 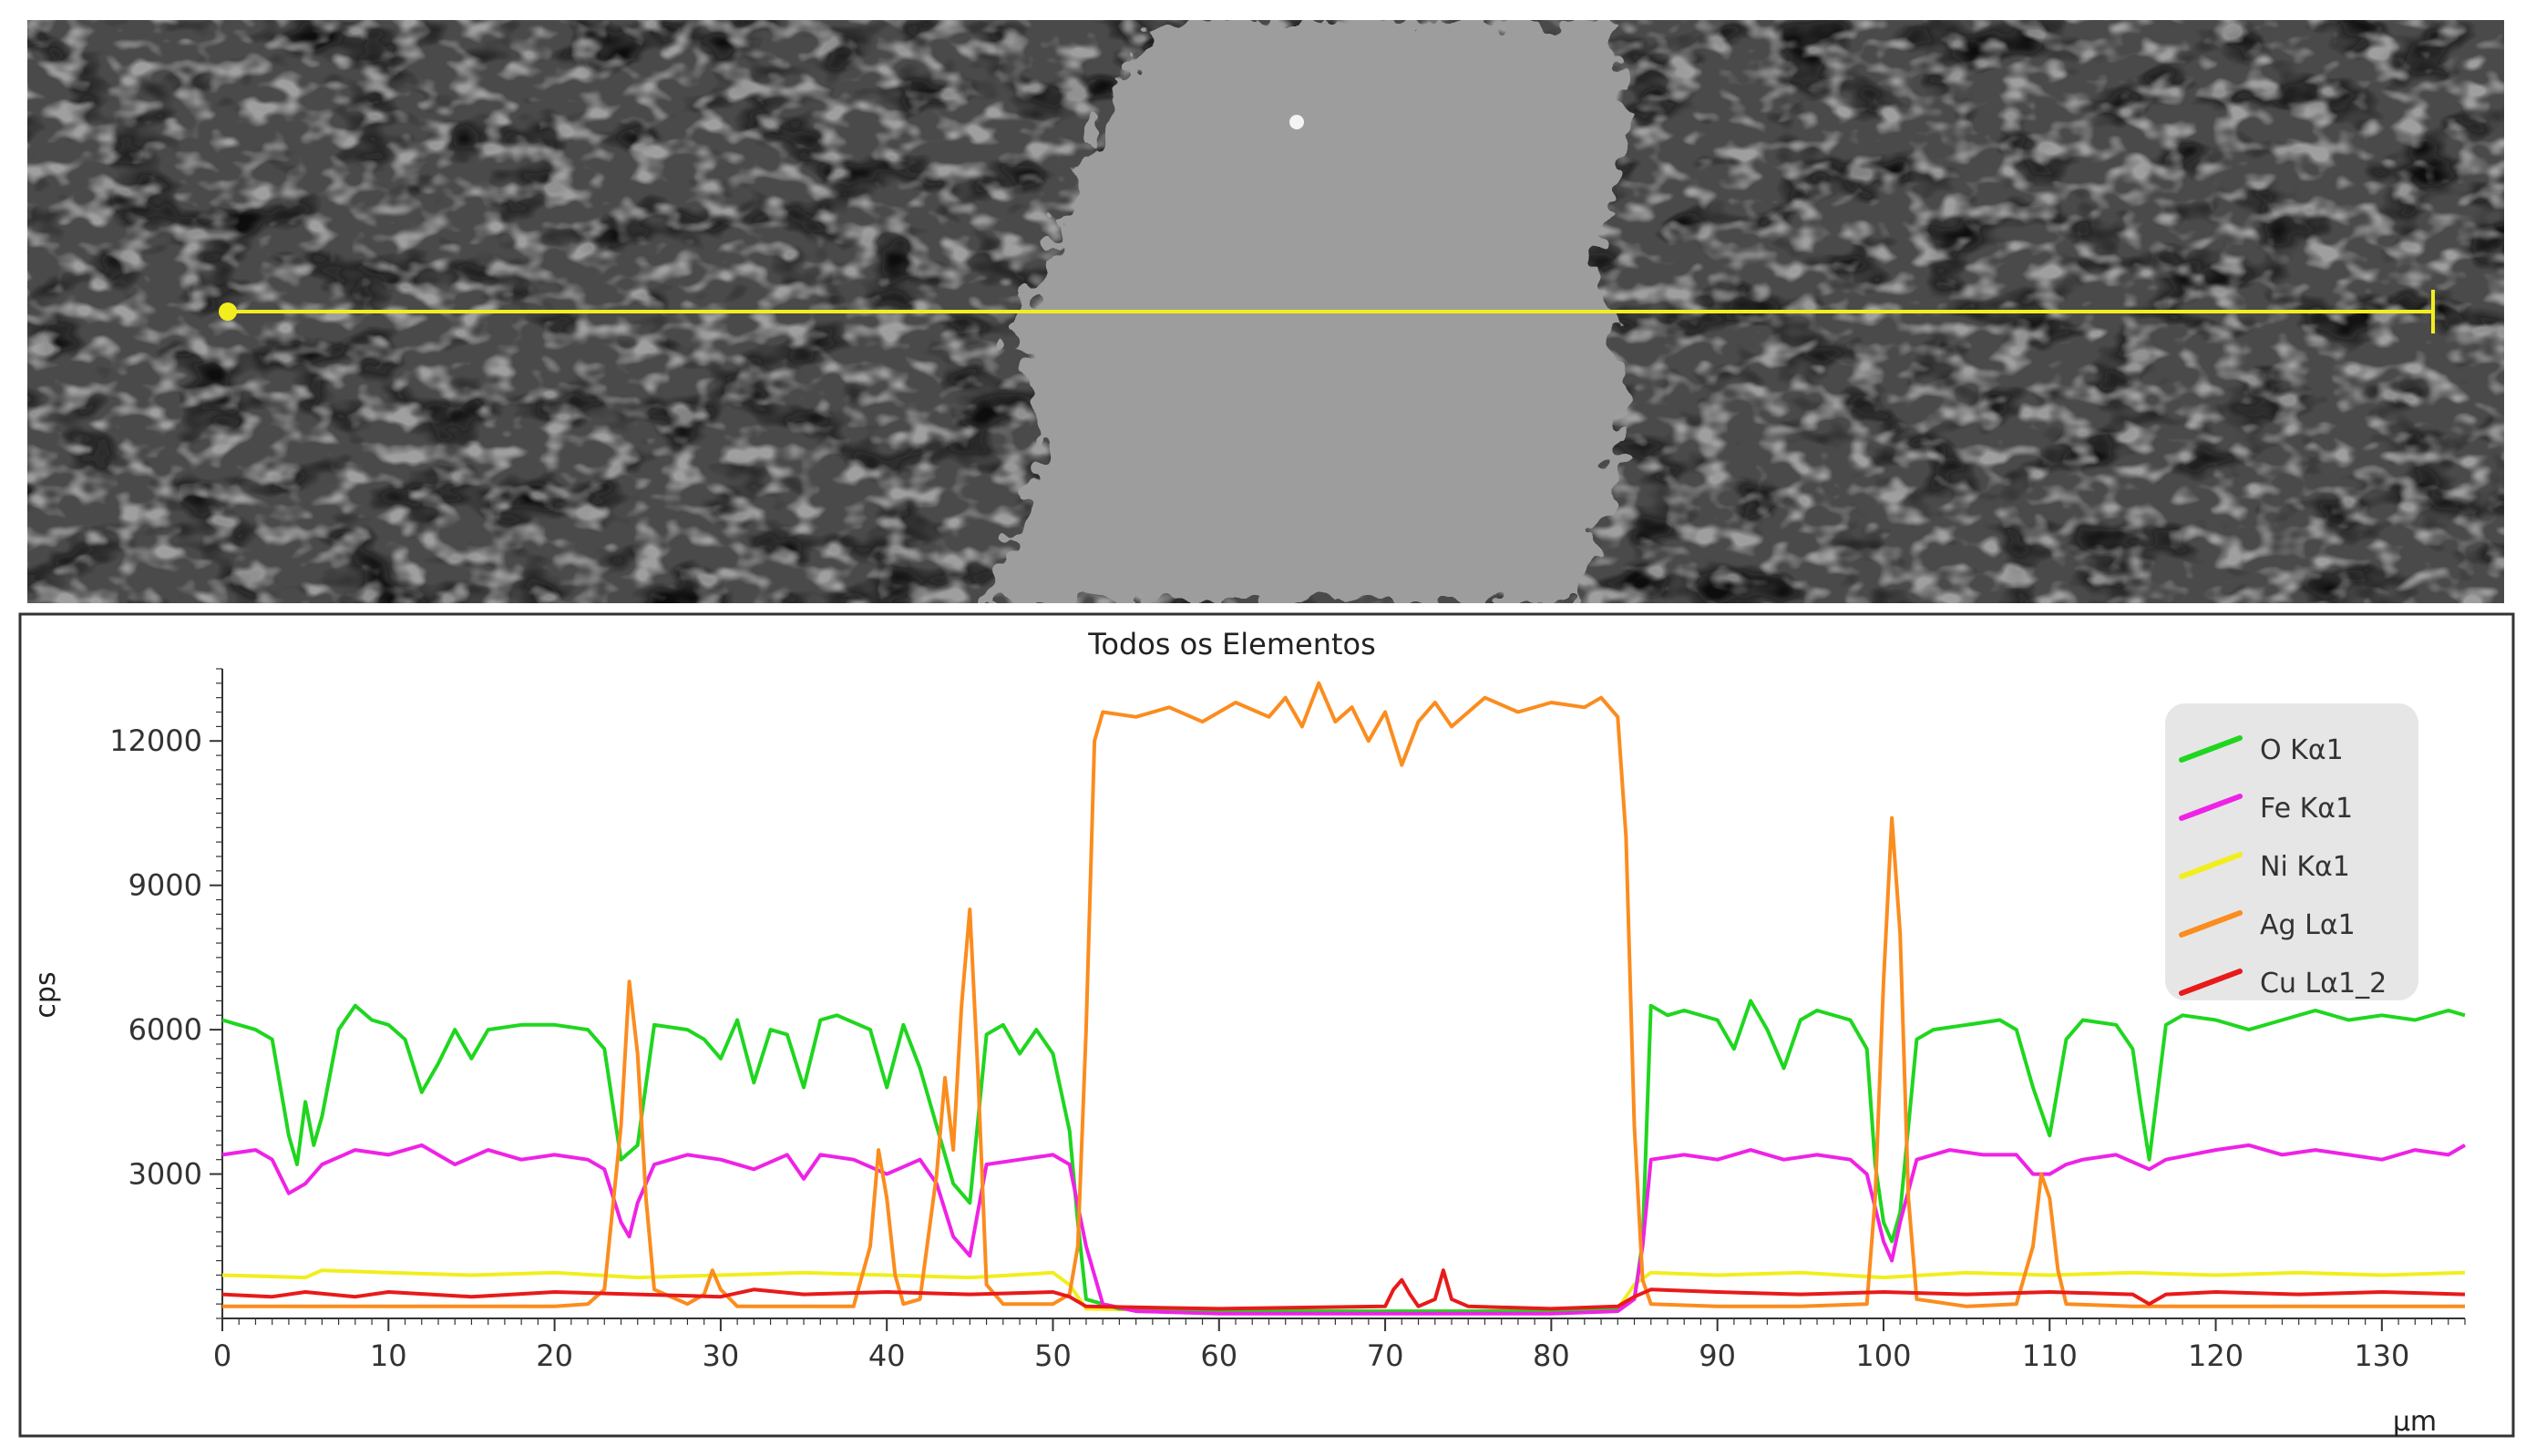 What do you see at coordinates (1883, 1355) in the screenshot?
I see `x-tick-label: 100` at bounding box center [1883, 1355].